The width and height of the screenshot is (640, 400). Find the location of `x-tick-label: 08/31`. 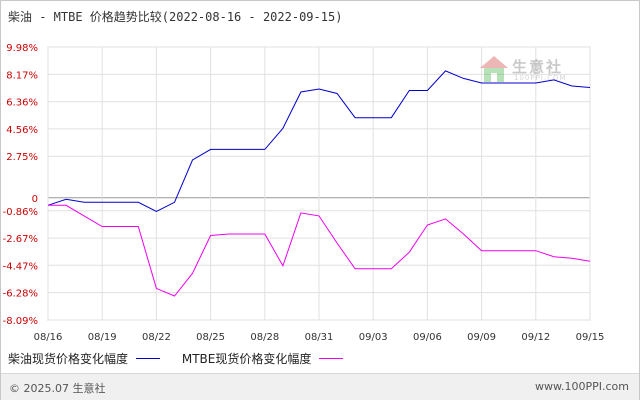

x-tick-label: 08/31 is located at coordinates (319, 337).